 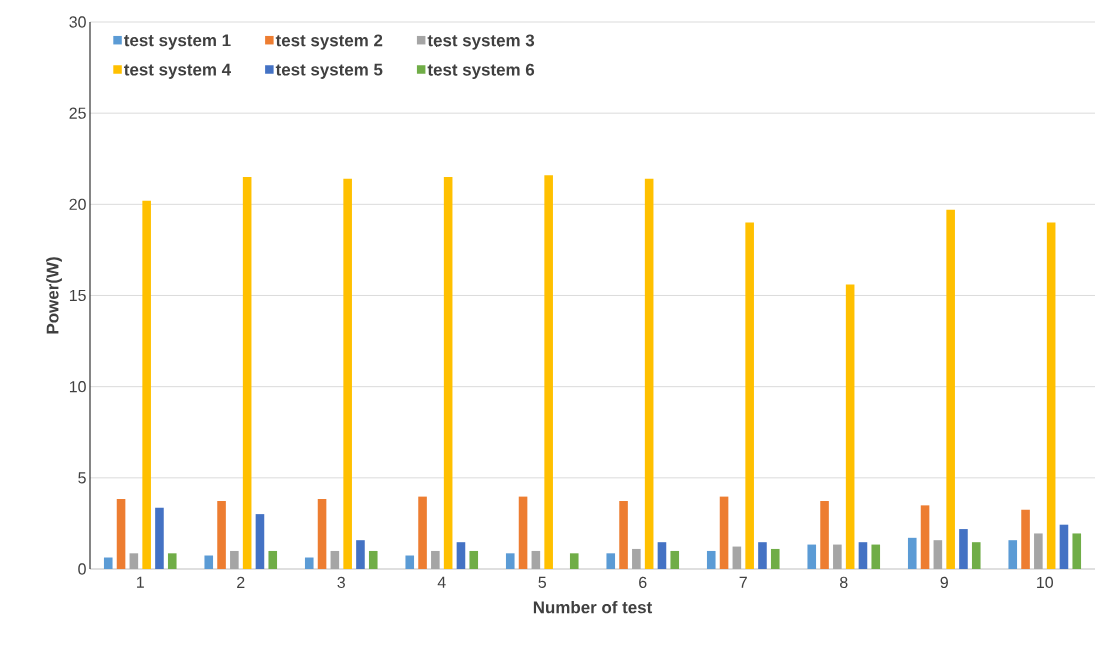 What do you see at coordinates (77, 22) in the screenshot?
I see `y-tick-label: 30` at bounding box center [77, 22].